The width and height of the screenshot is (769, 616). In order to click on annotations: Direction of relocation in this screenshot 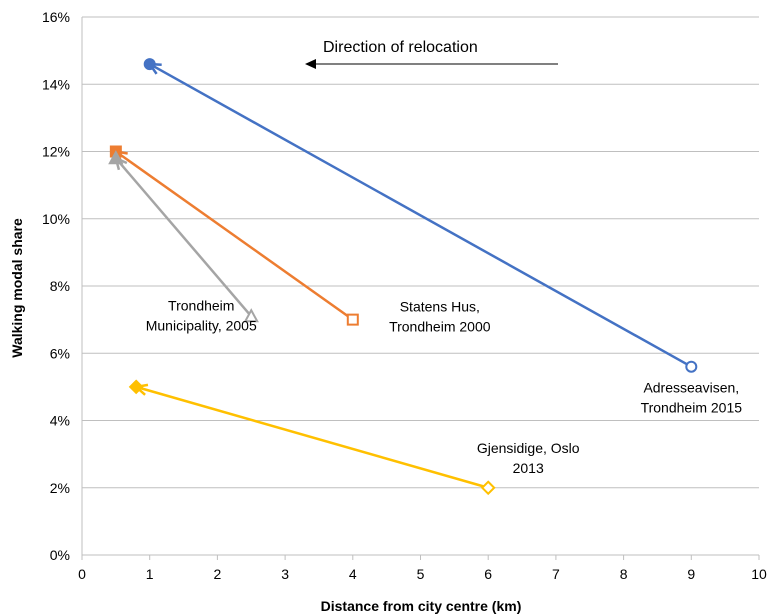, I will do `click(431, 54)`.